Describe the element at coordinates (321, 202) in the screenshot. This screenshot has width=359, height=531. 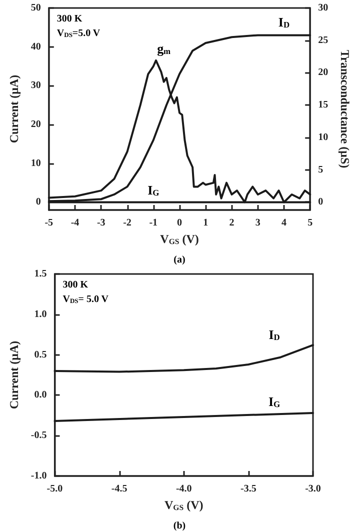
I see `y2-tick-label: 0` at that location.